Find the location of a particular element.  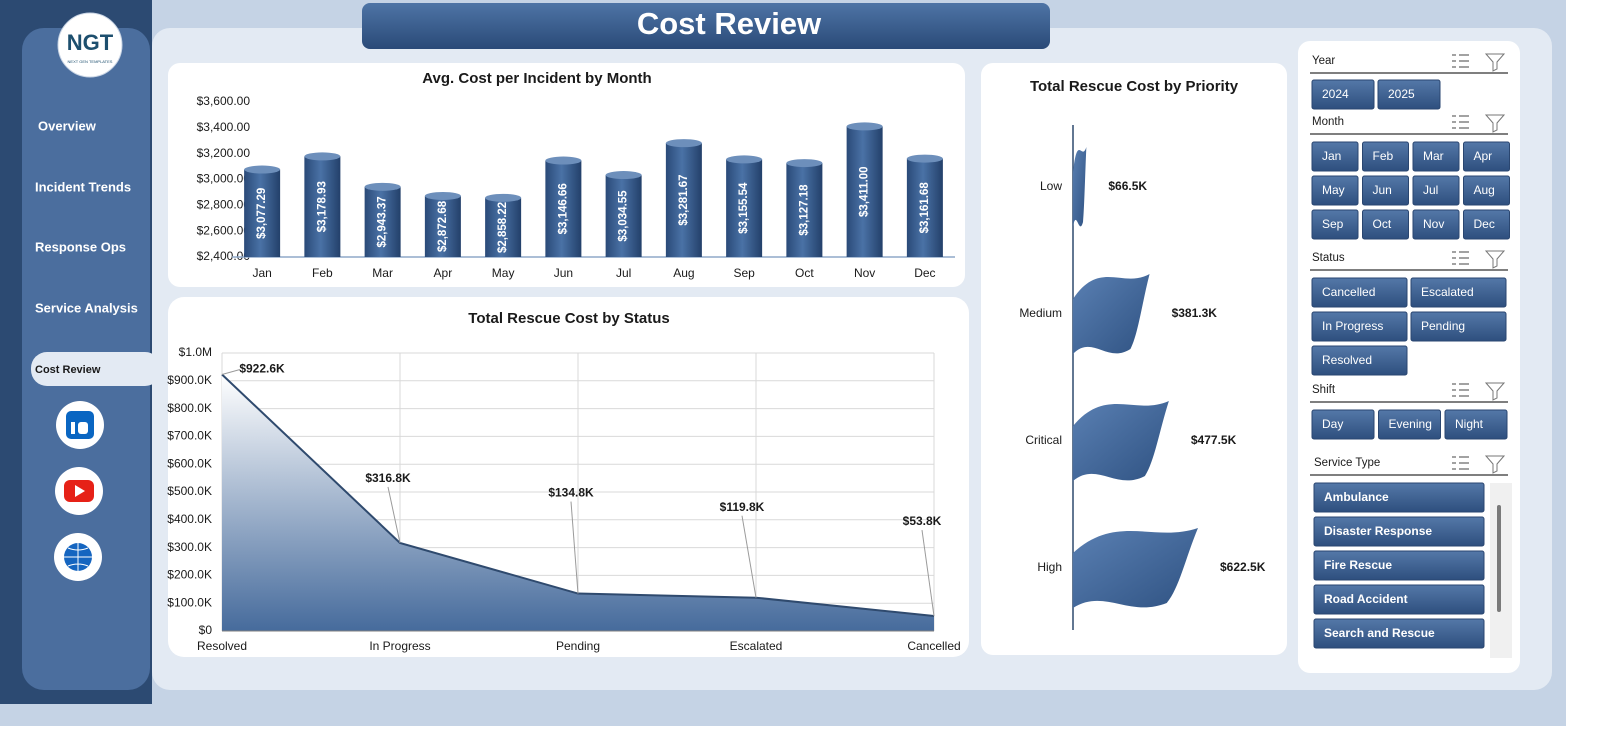

slicer-button-label: Apr is located at coordinates (1483, 156).